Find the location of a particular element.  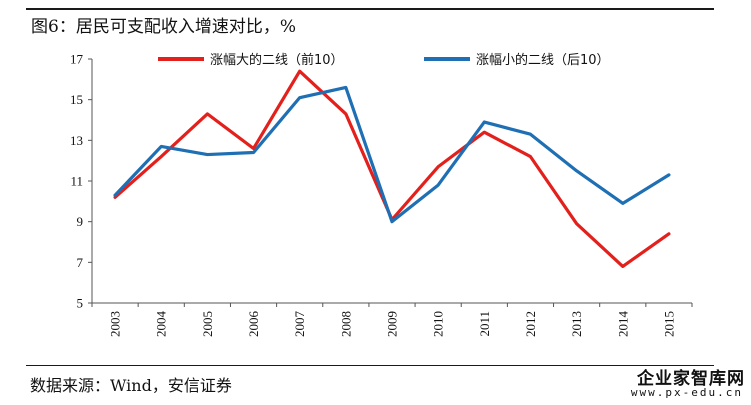

watermark-url: www.px-edu.cn is located at coordinates (686, 392).